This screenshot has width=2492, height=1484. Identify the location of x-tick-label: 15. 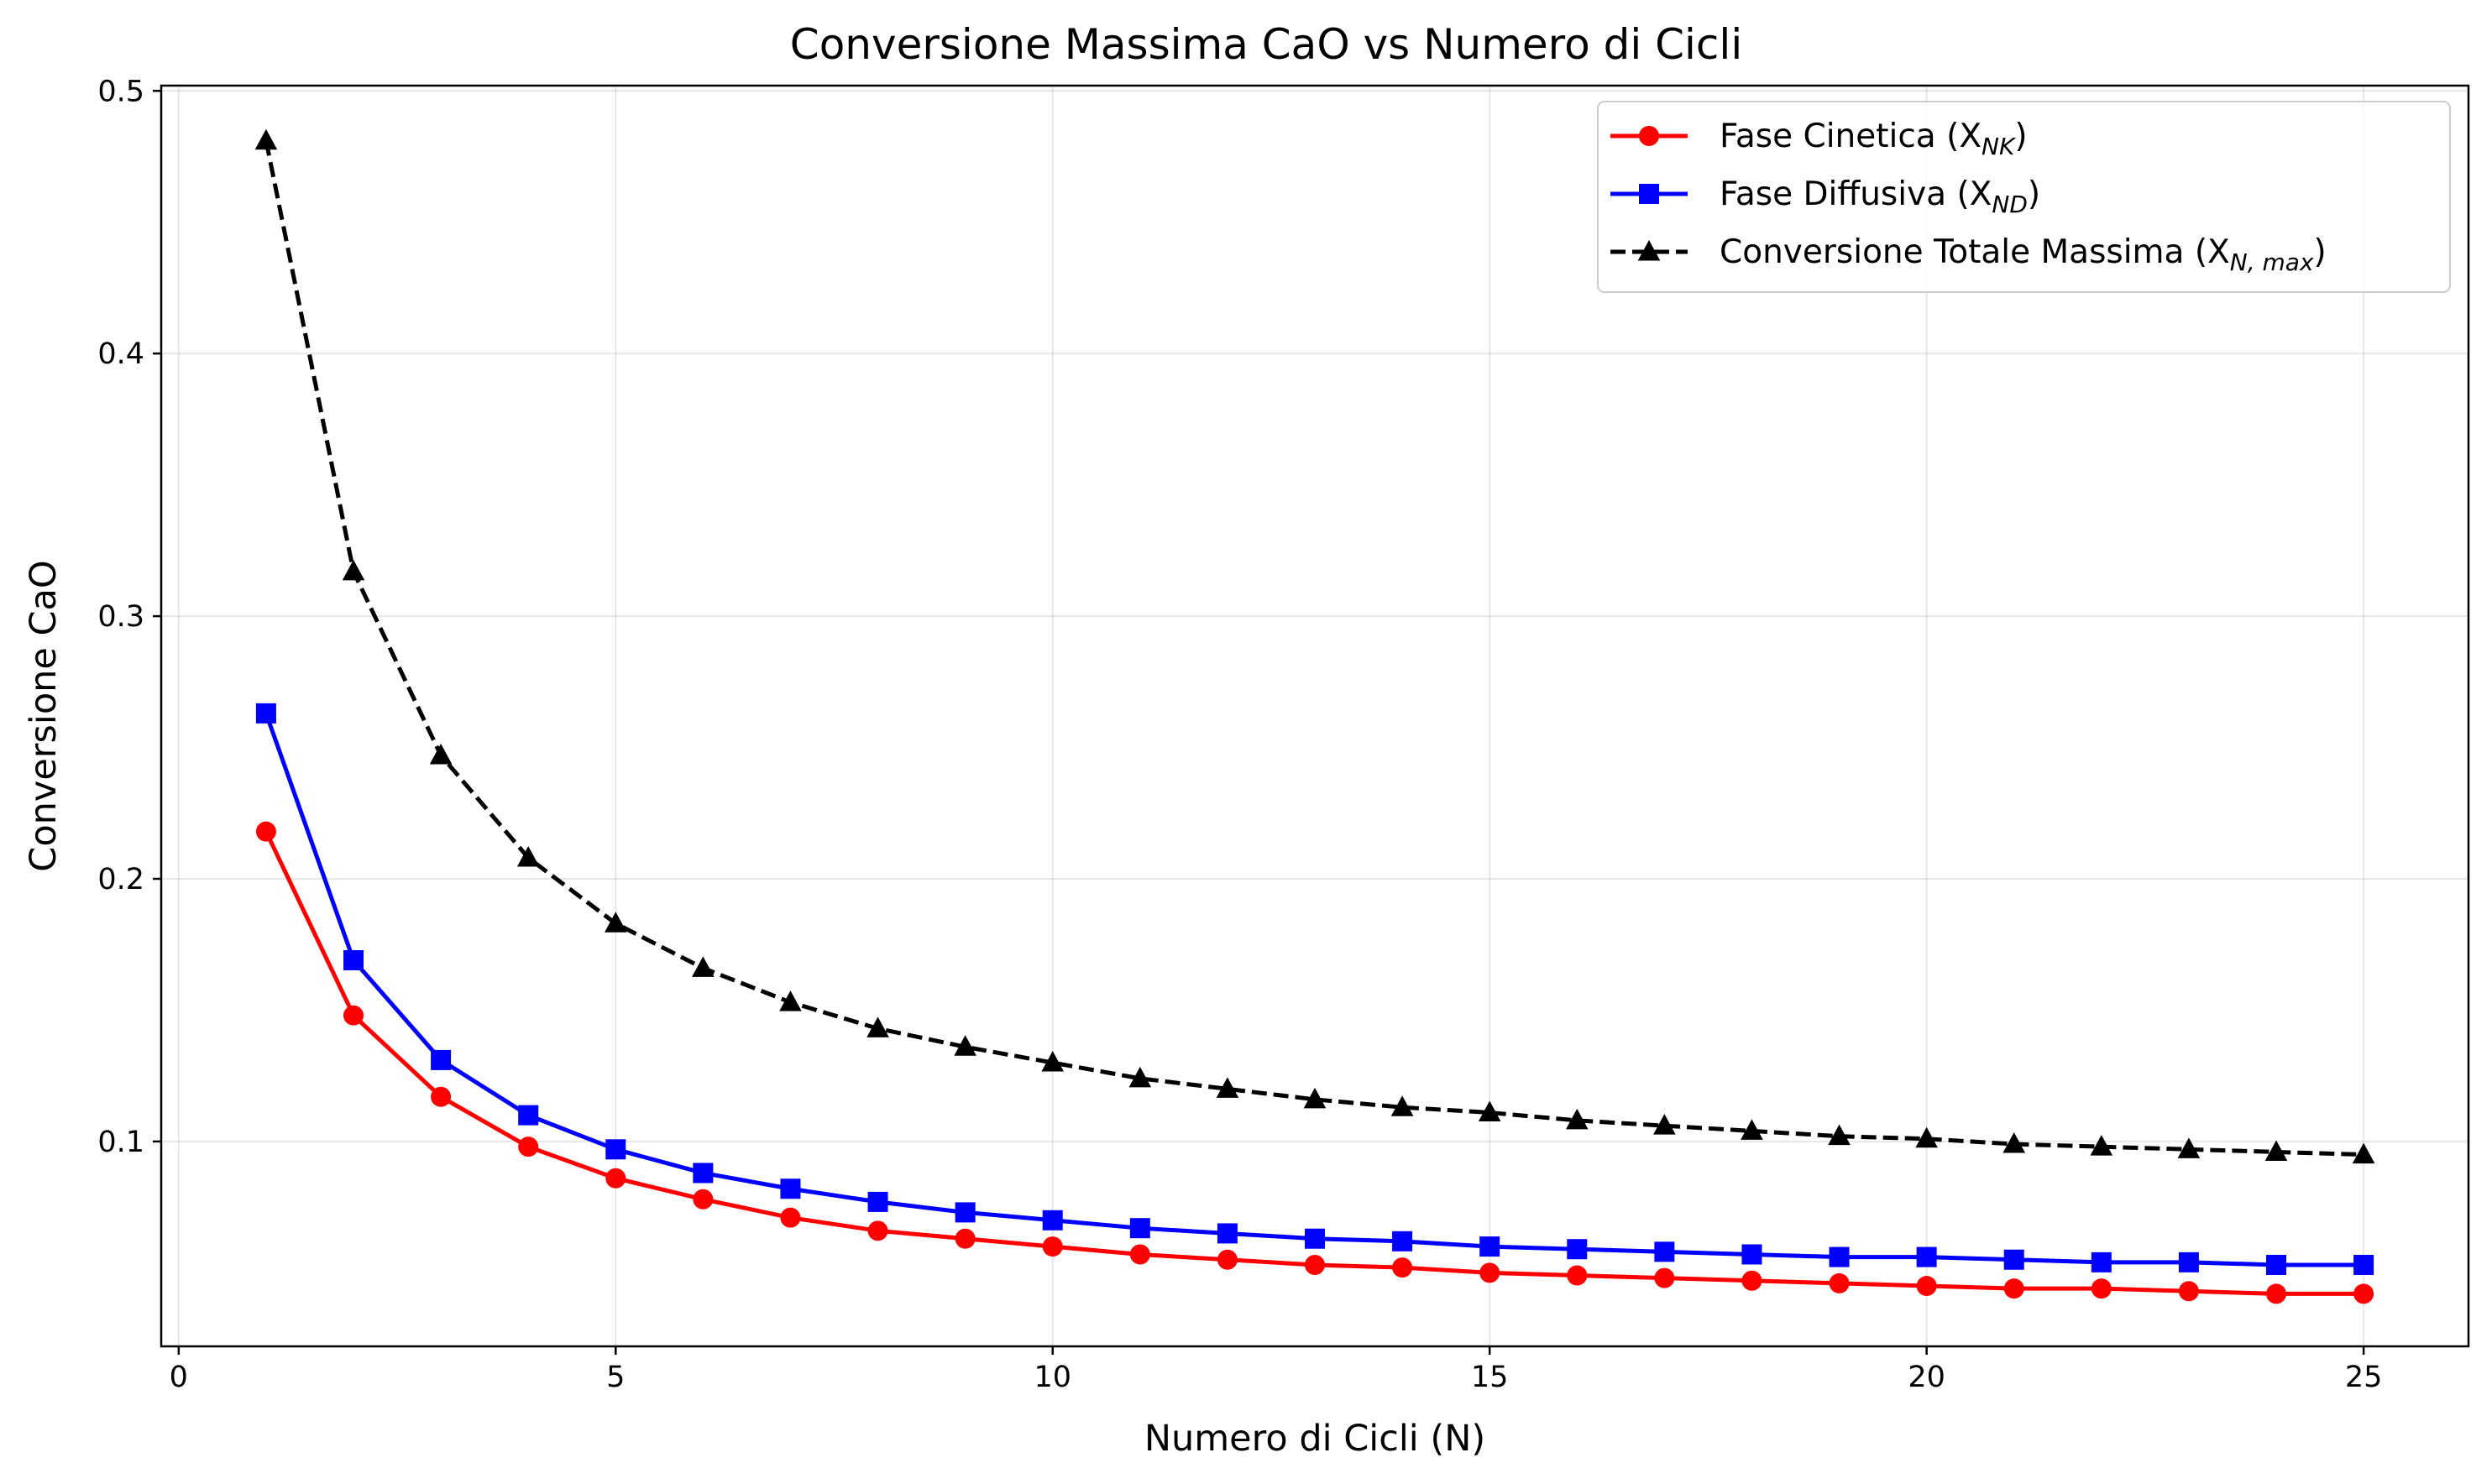
(1490, 1377).